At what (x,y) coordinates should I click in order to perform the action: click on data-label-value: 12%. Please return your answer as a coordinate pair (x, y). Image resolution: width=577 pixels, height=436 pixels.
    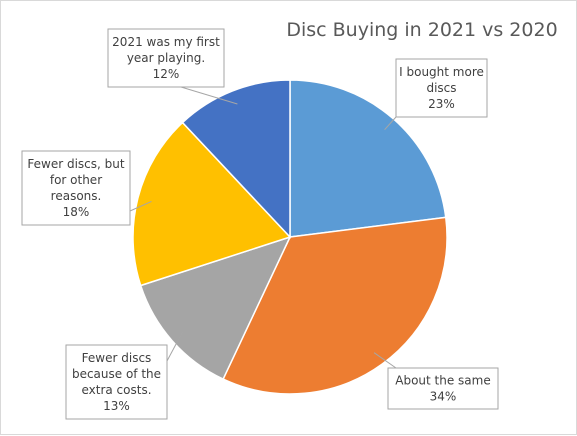
    Looking at the image, I should click on (166, 74).